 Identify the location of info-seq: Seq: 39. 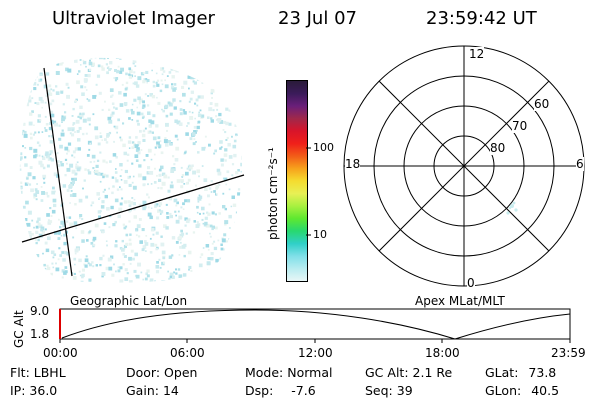
(389, 390).